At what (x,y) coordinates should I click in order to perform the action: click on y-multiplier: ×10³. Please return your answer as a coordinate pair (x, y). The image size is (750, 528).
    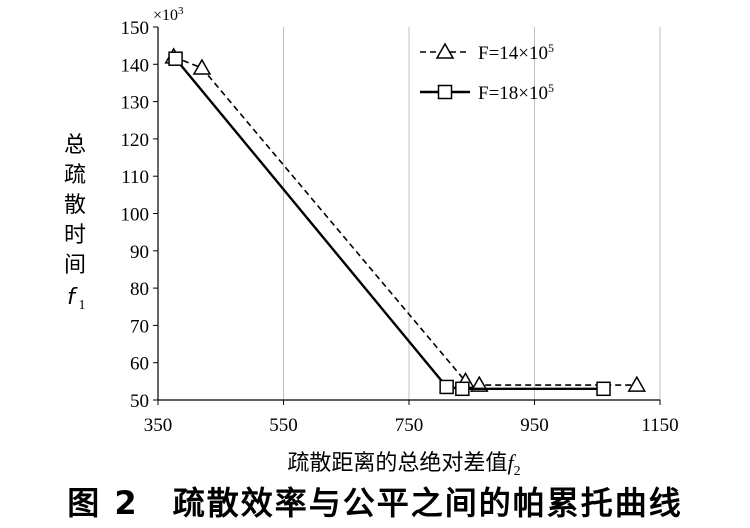
    Looking at the image, I should click on (168, 14).